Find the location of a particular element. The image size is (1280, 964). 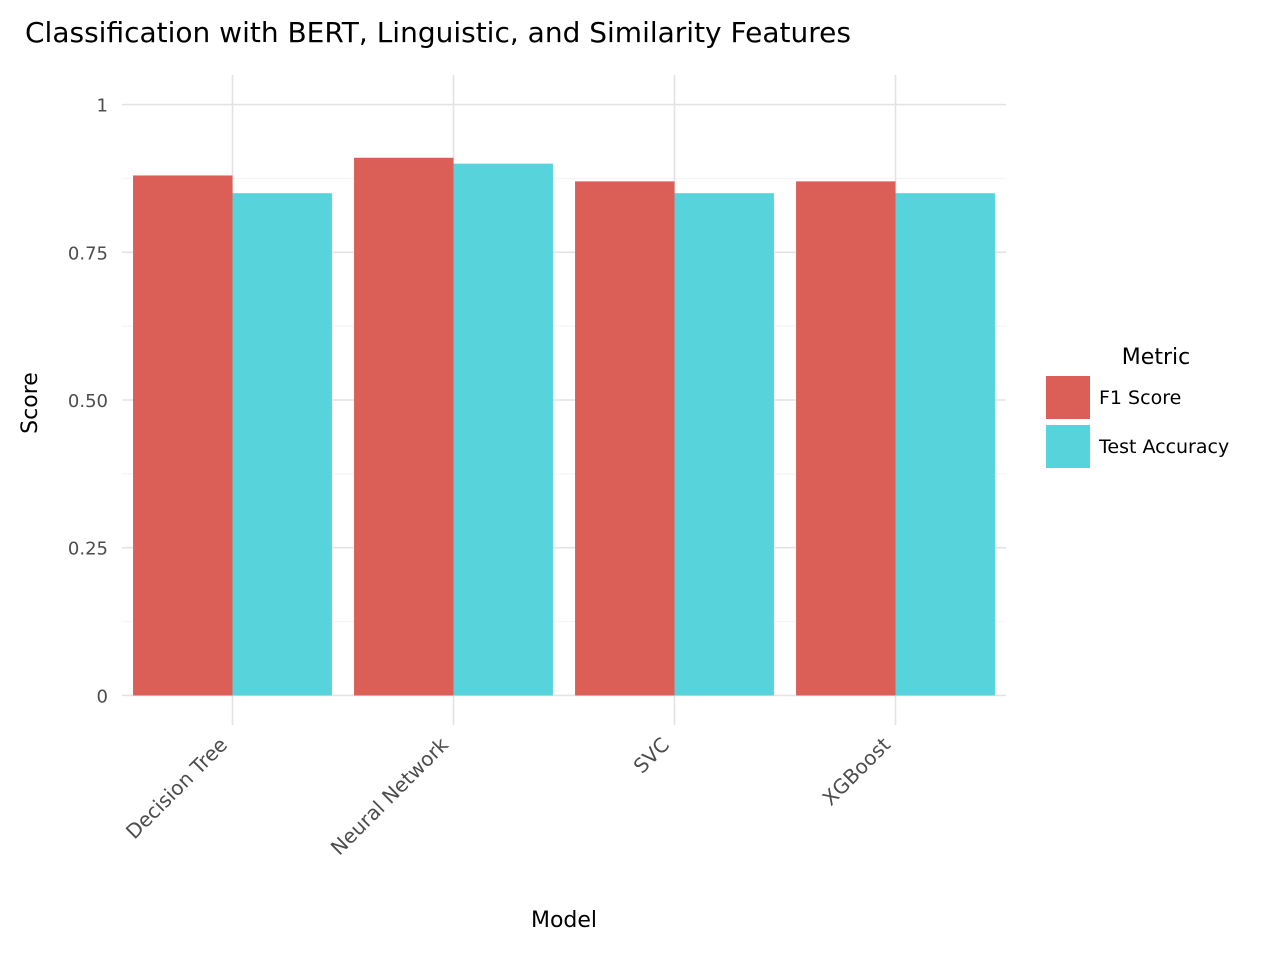

x-axis-title: Model is located at coordinates (564, 920).